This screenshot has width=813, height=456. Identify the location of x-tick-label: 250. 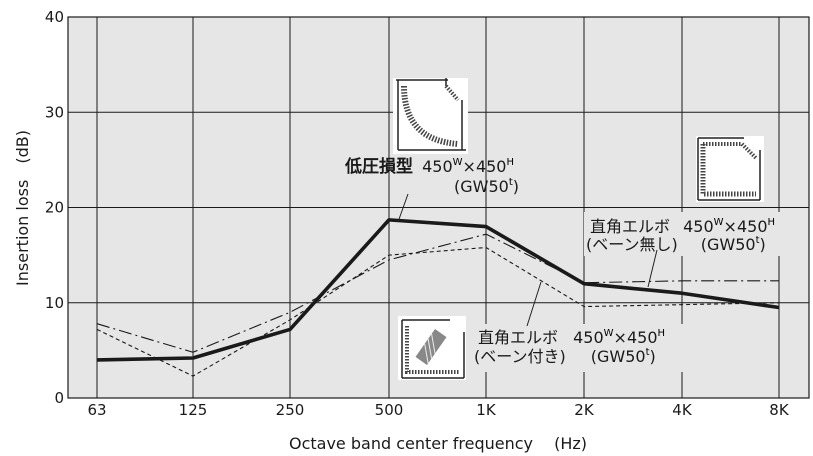
(290, 410).